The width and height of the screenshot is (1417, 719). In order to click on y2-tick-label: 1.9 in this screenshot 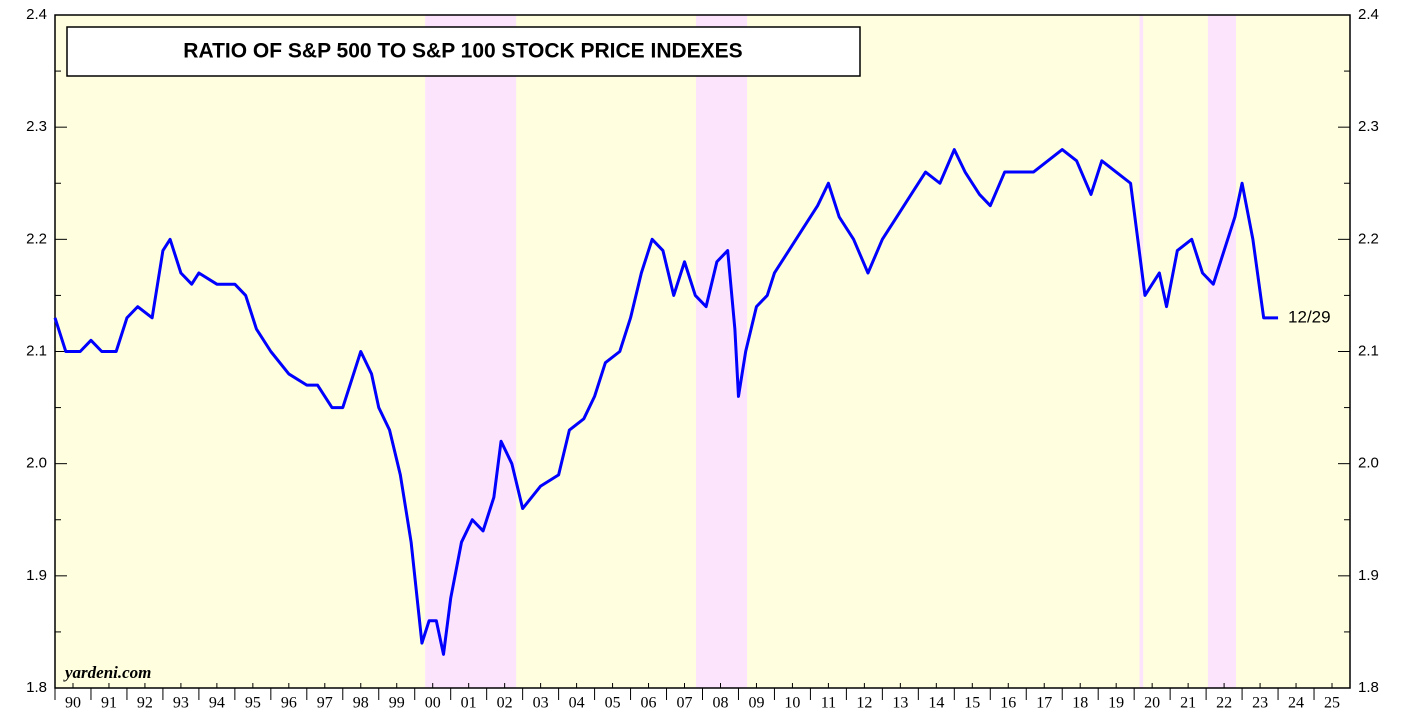, I will do `click(1368, 575)`.